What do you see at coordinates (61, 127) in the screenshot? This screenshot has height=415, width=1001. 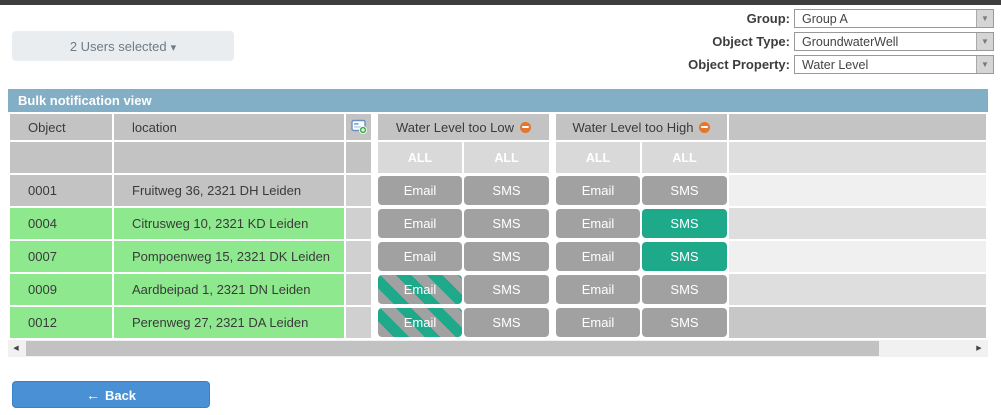 I see `object-column-header: Object` at bounding box center [61, 127].